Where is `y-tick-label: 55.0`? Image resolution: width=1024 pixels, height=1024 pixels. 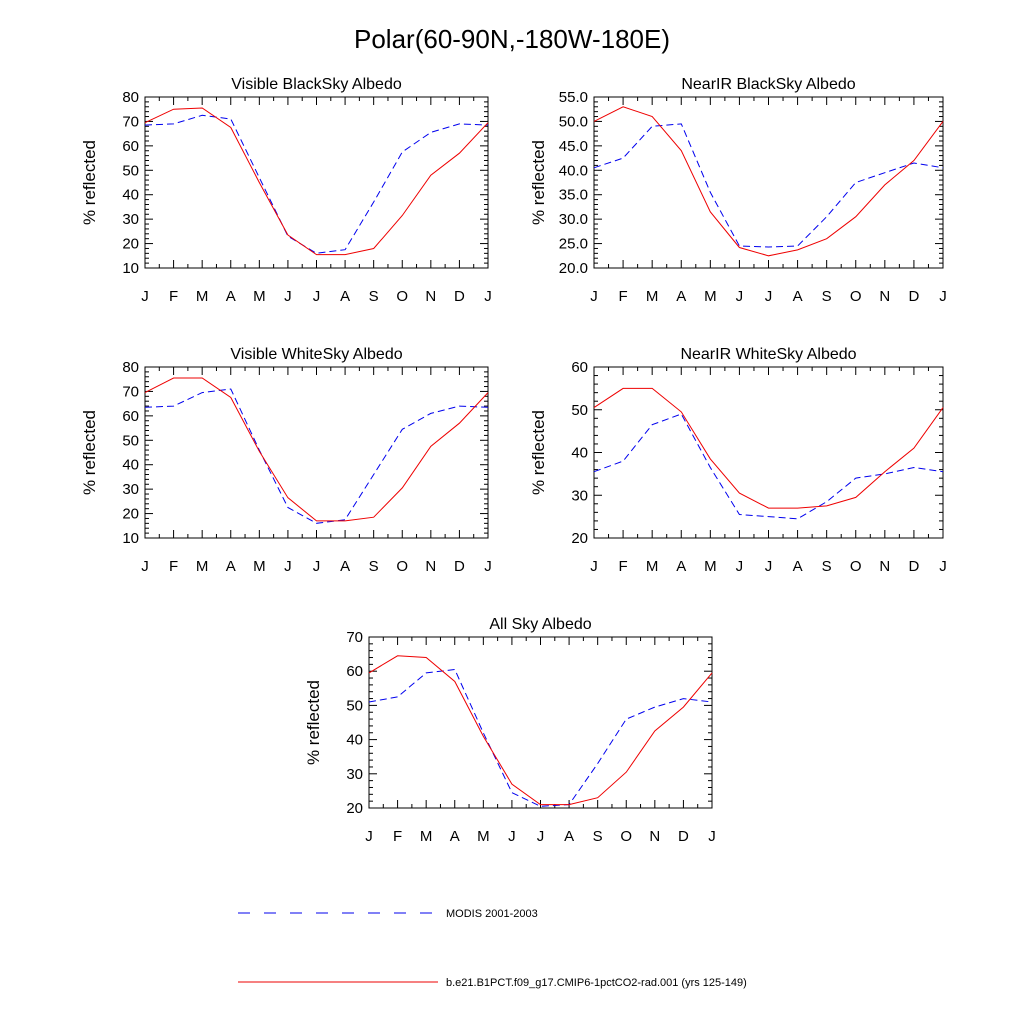
y-tick-label: 55.0 is located at coordinates (573, 97).